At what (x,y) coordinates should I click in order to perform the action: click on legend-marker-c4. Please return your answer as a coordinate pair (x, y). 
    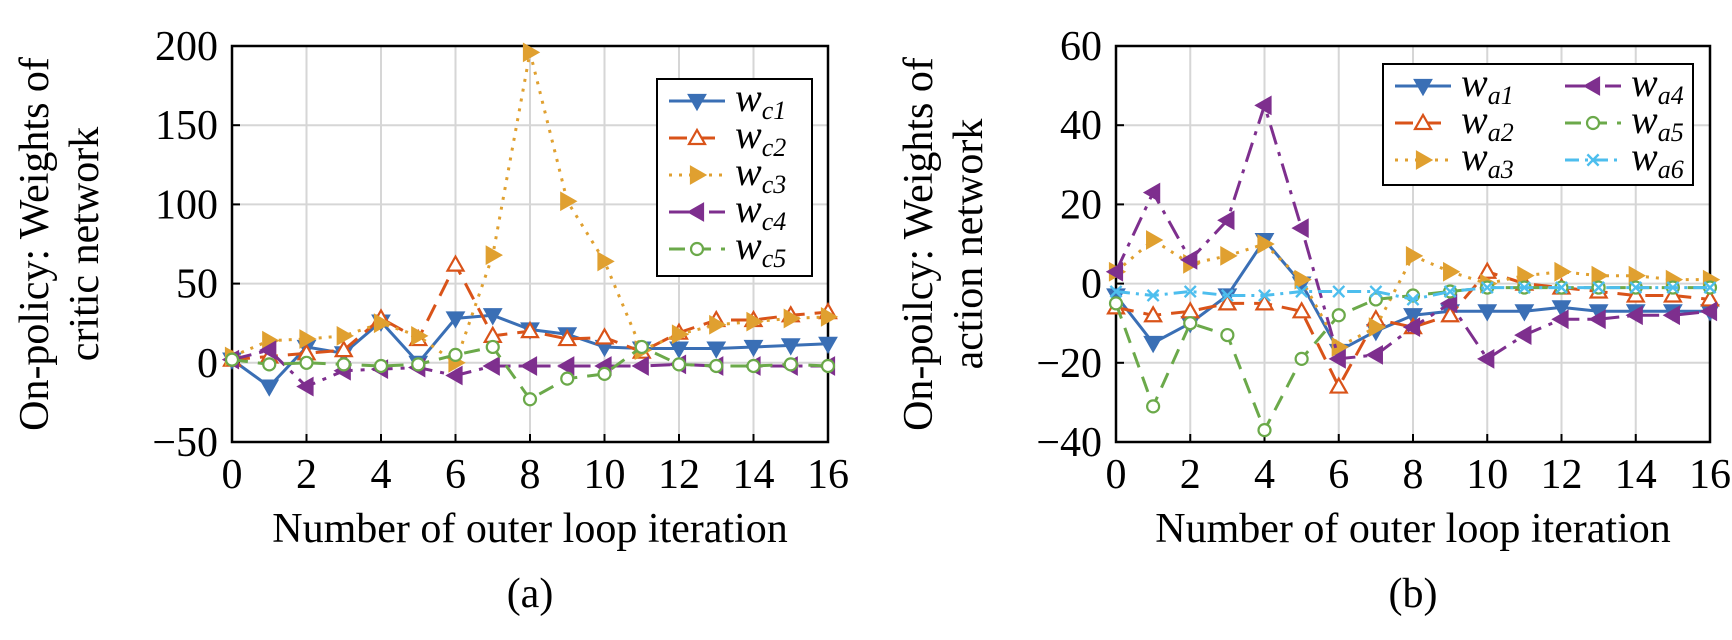
    Looking at the image, I should click on (695, 212).